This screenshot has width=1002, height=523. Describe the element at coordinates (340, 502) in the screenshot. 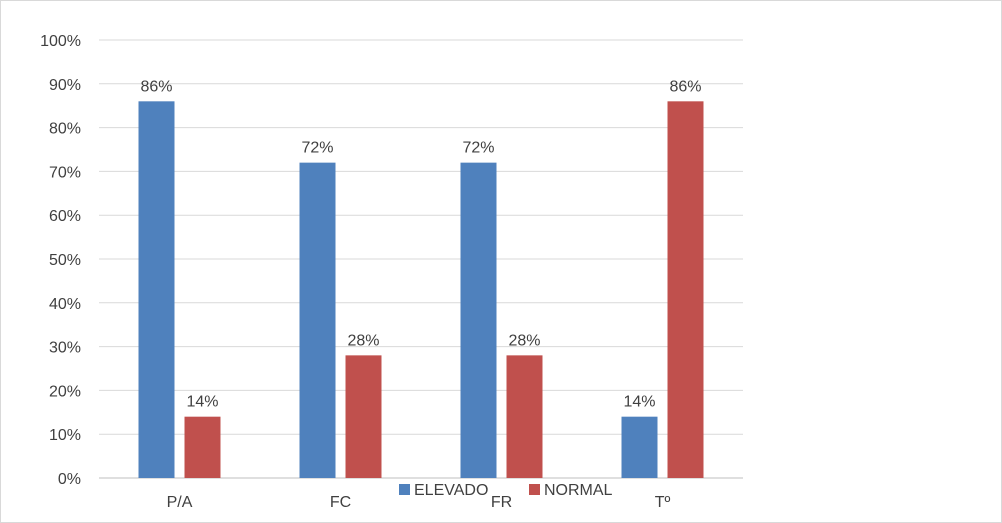

I see `x-tick-label: FC` at that location.